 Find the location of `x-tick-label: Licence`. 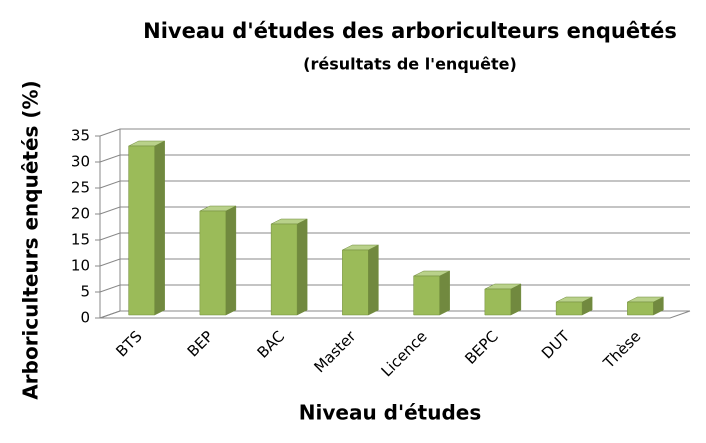

x-tick-label: Licence is located at coordinates (404, 353).